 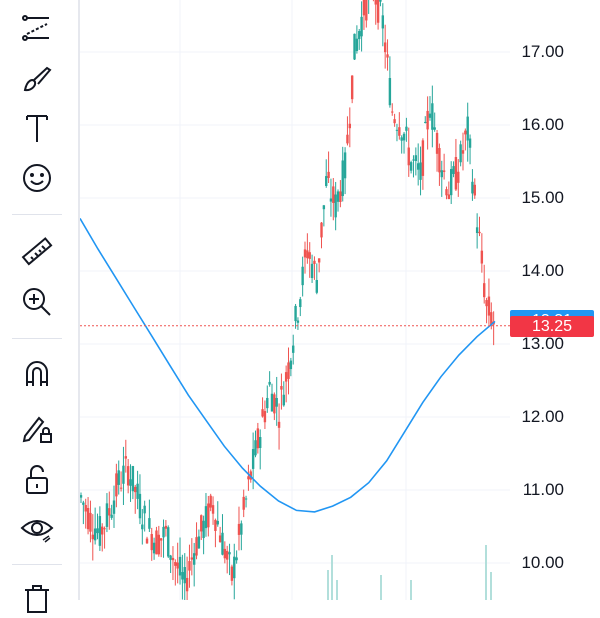 What do you see at coordinates (37, 28) in the screenshot?
I see `trend-line-tools-icon` at bounding box center [37, 28].